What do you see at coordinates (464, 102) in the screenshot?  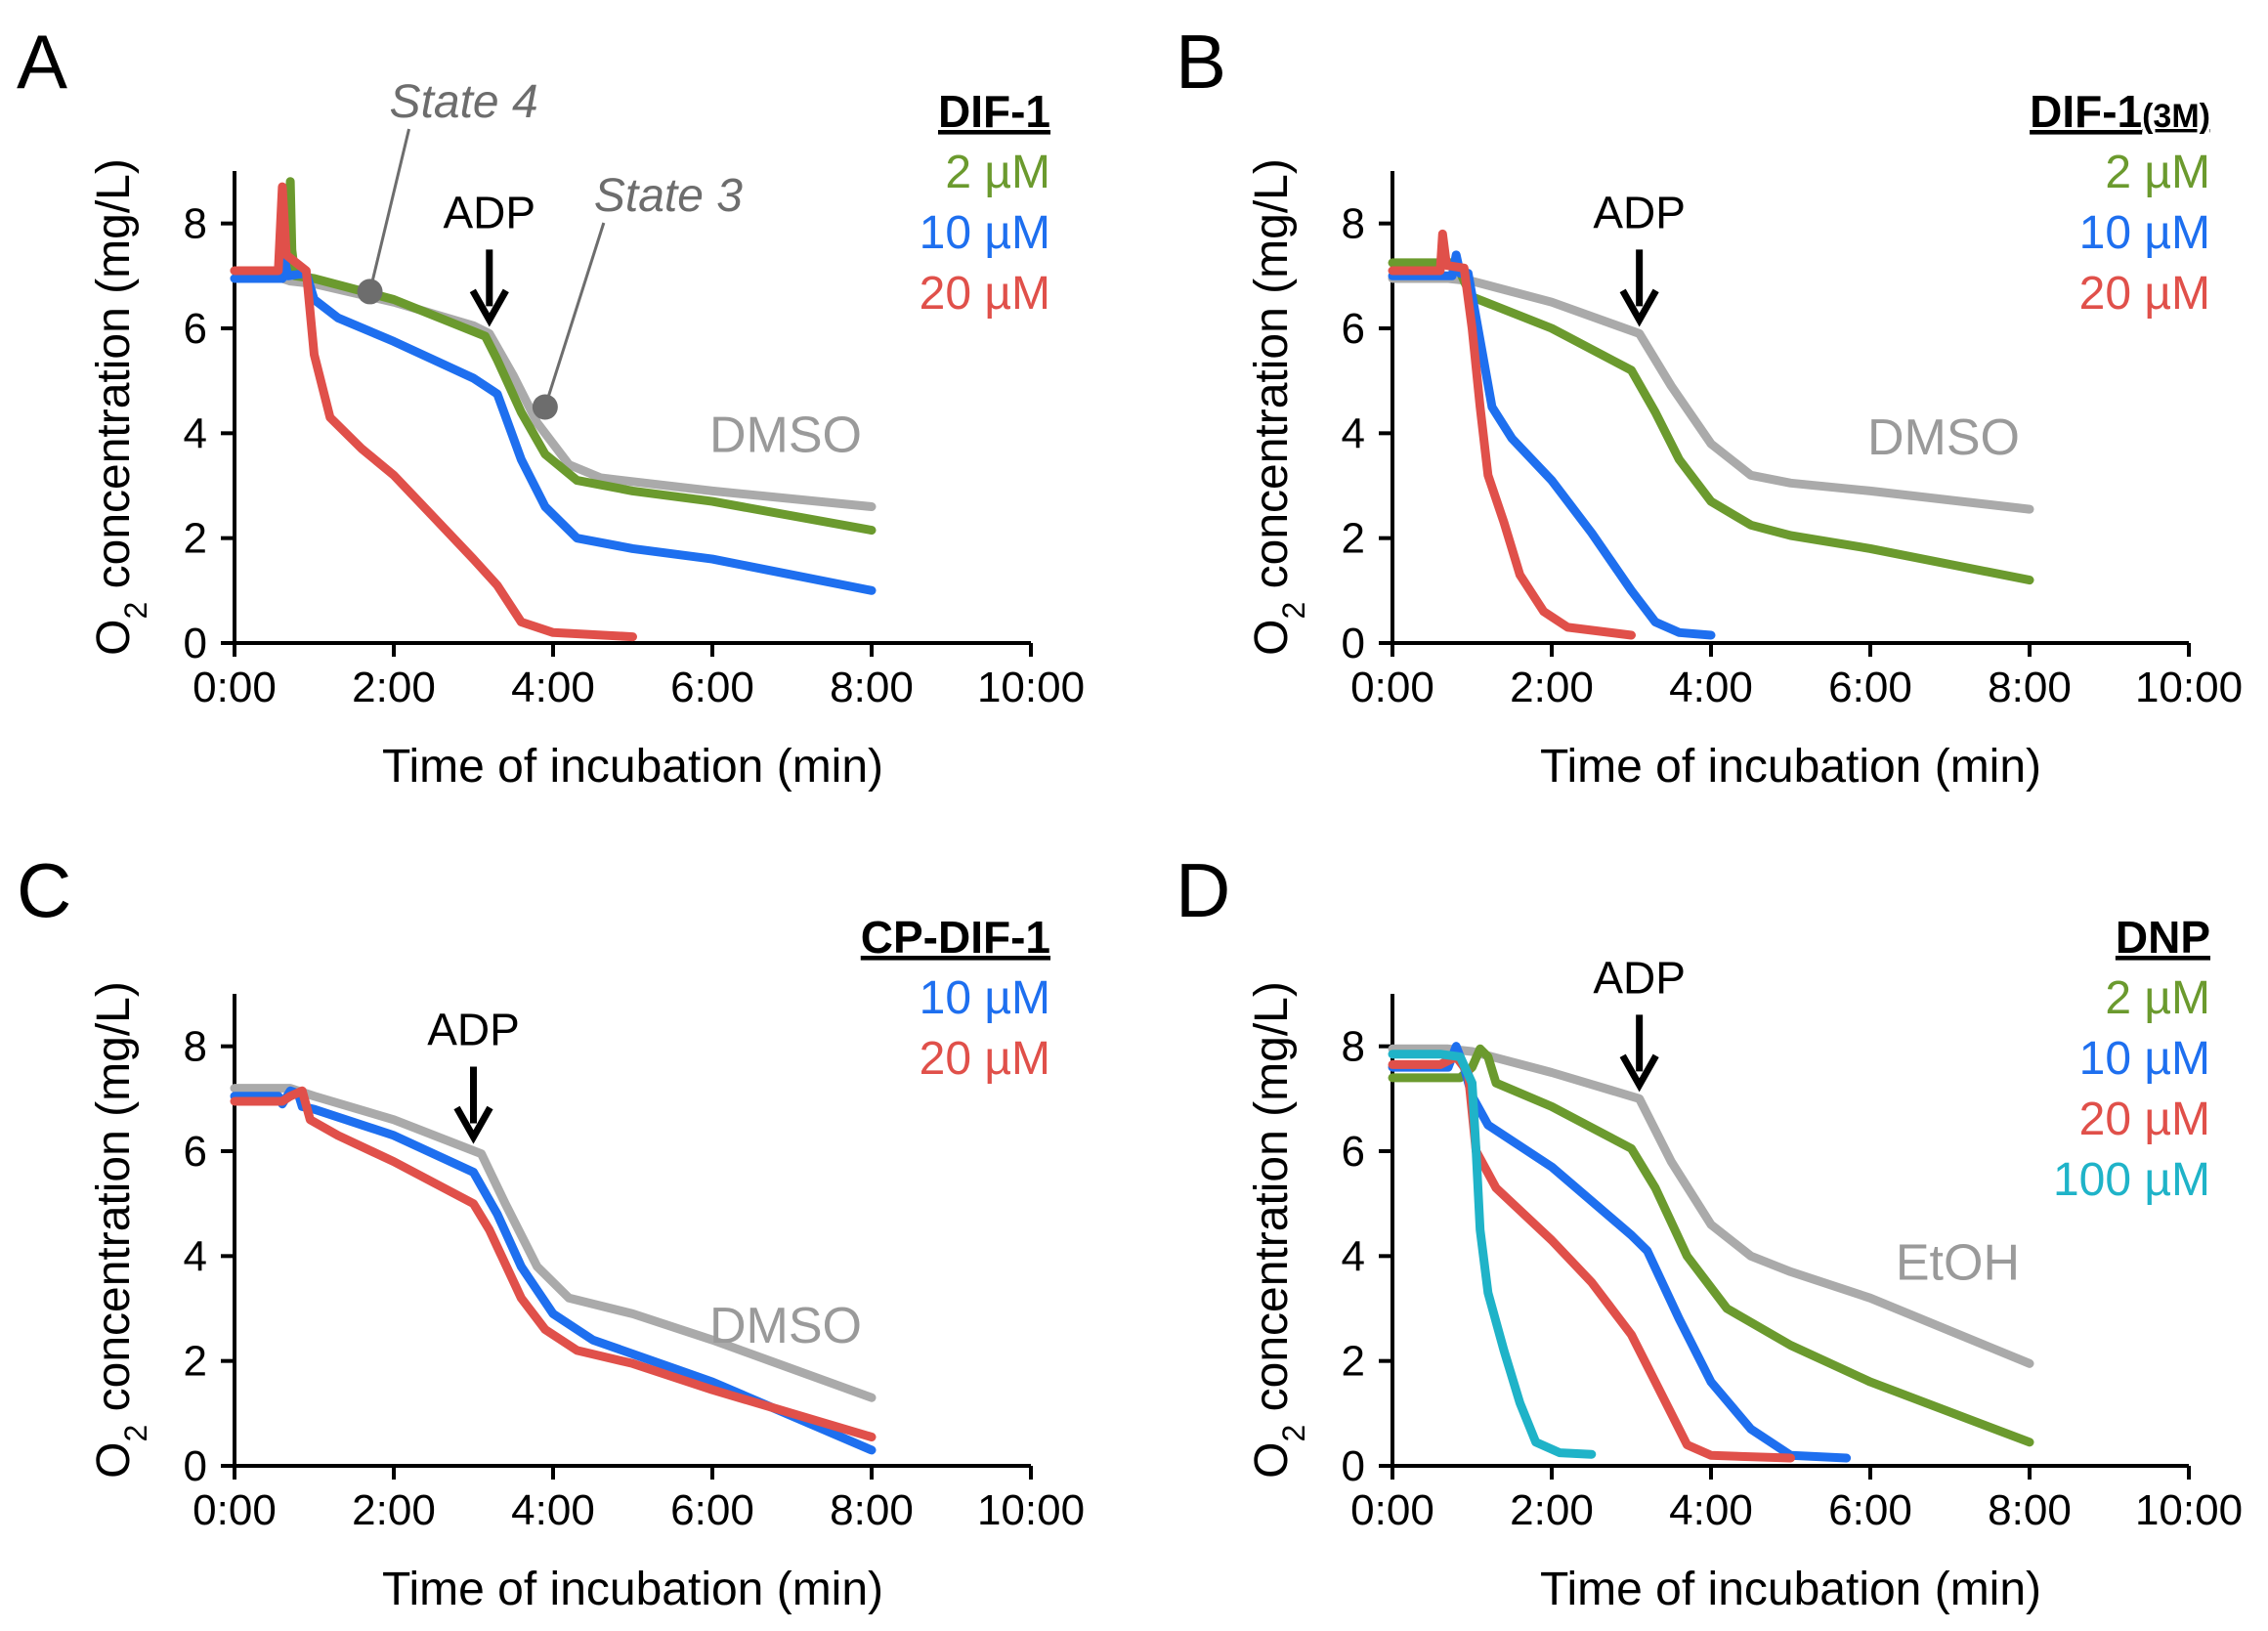 I see `state-label: State 4` at bounding box center [464, 102].